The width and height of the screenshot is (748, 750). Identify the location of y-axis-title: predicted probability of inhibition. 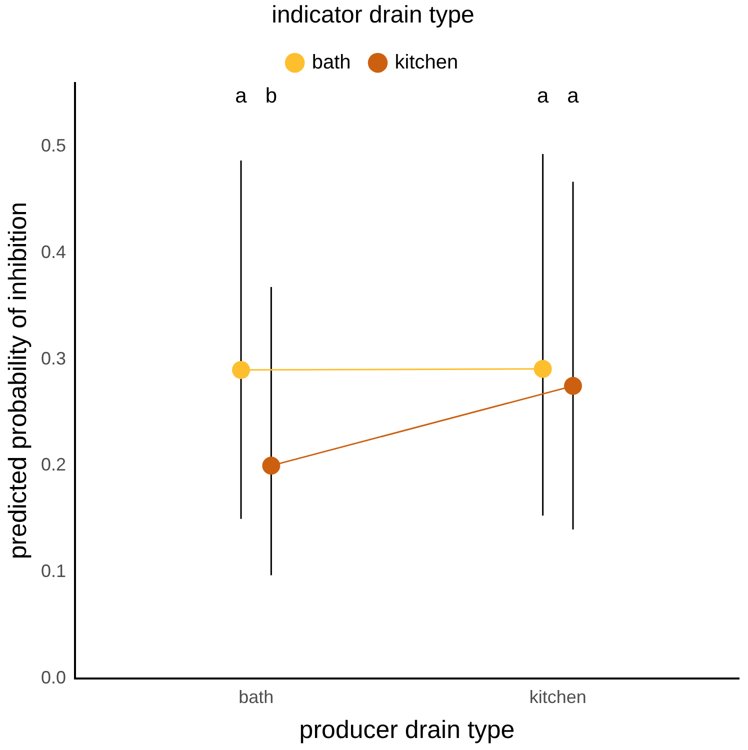
(18, 381).